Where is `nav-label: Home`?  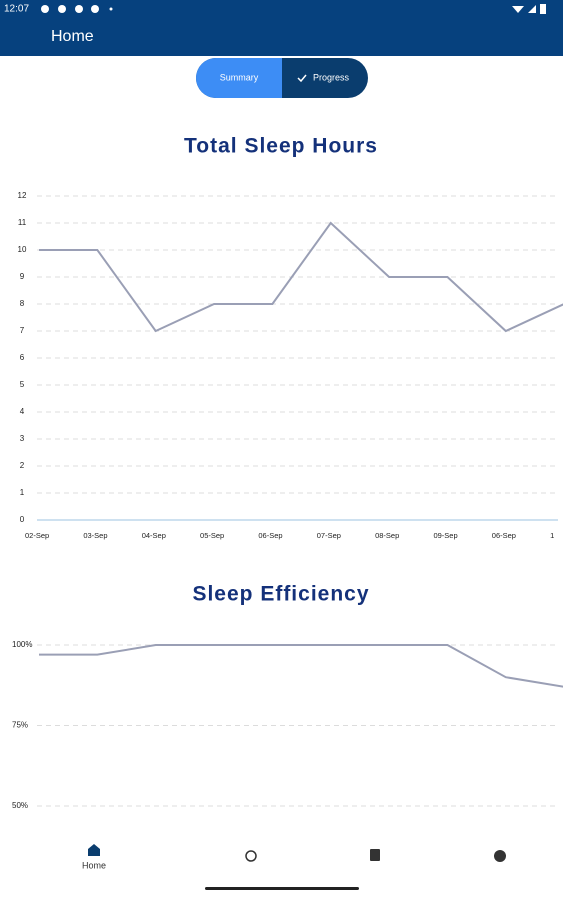 nav-label: Home is located at coordinates (94, 865).